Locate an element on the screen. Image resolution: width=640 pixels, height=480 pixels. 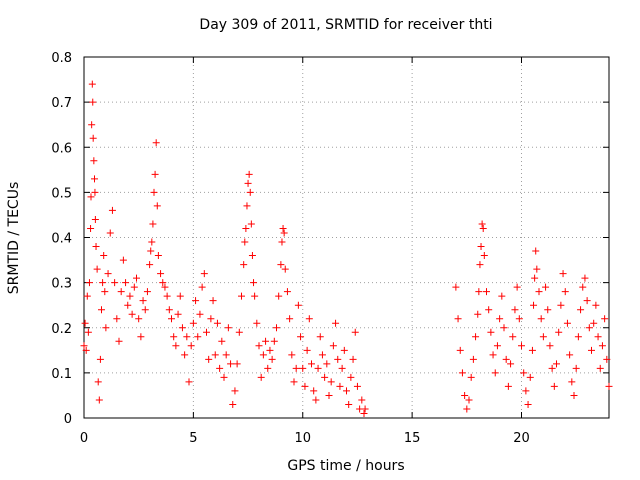
x-axis-label: GPS time / hours is located at coordinates (345, 466).